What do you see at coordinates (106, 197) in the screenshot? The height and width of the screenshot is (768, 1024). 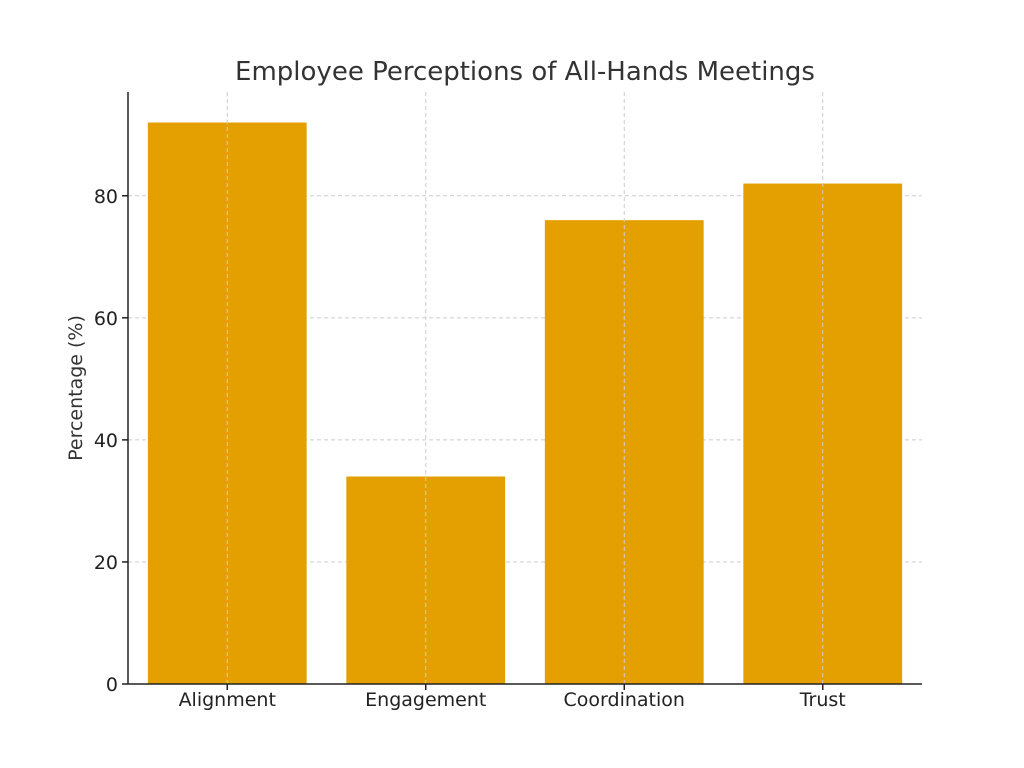 I see `y-tick-label: 80` at bounding box center [106, 197].